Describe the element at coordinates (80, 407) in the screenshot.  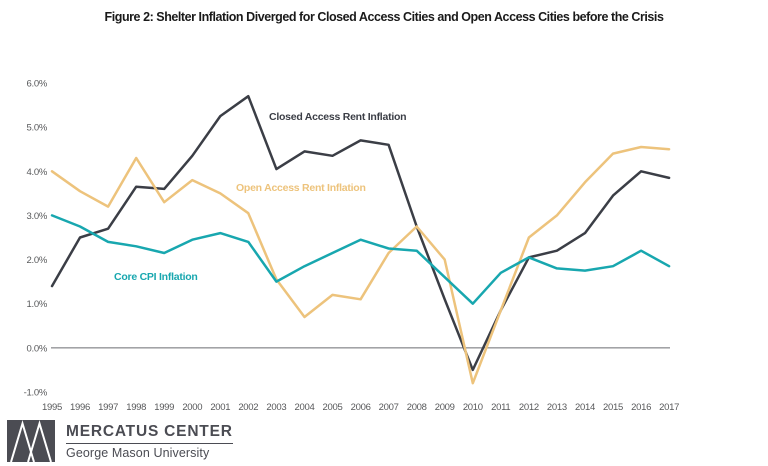
I see `x-axis-tick-label: 1996` at that location.